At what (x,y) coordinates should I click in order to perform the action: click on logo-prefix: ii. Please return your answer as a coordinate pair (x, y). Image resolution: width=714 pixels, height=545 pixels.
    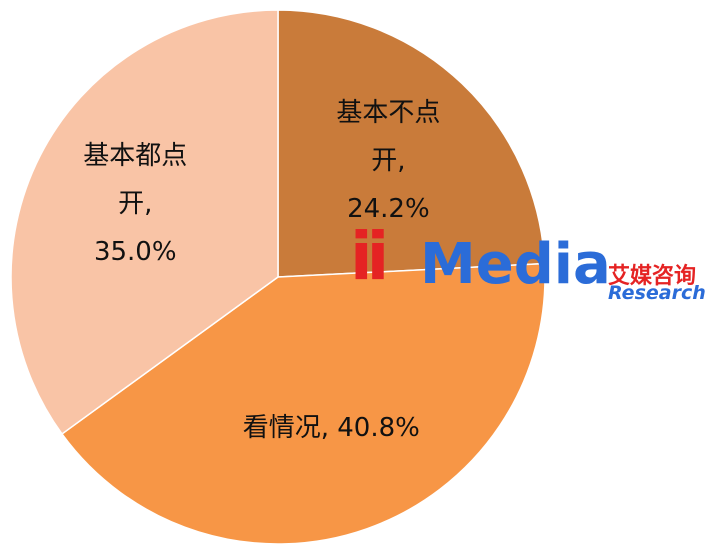
    Looking at the image, I should click on (369, 256).